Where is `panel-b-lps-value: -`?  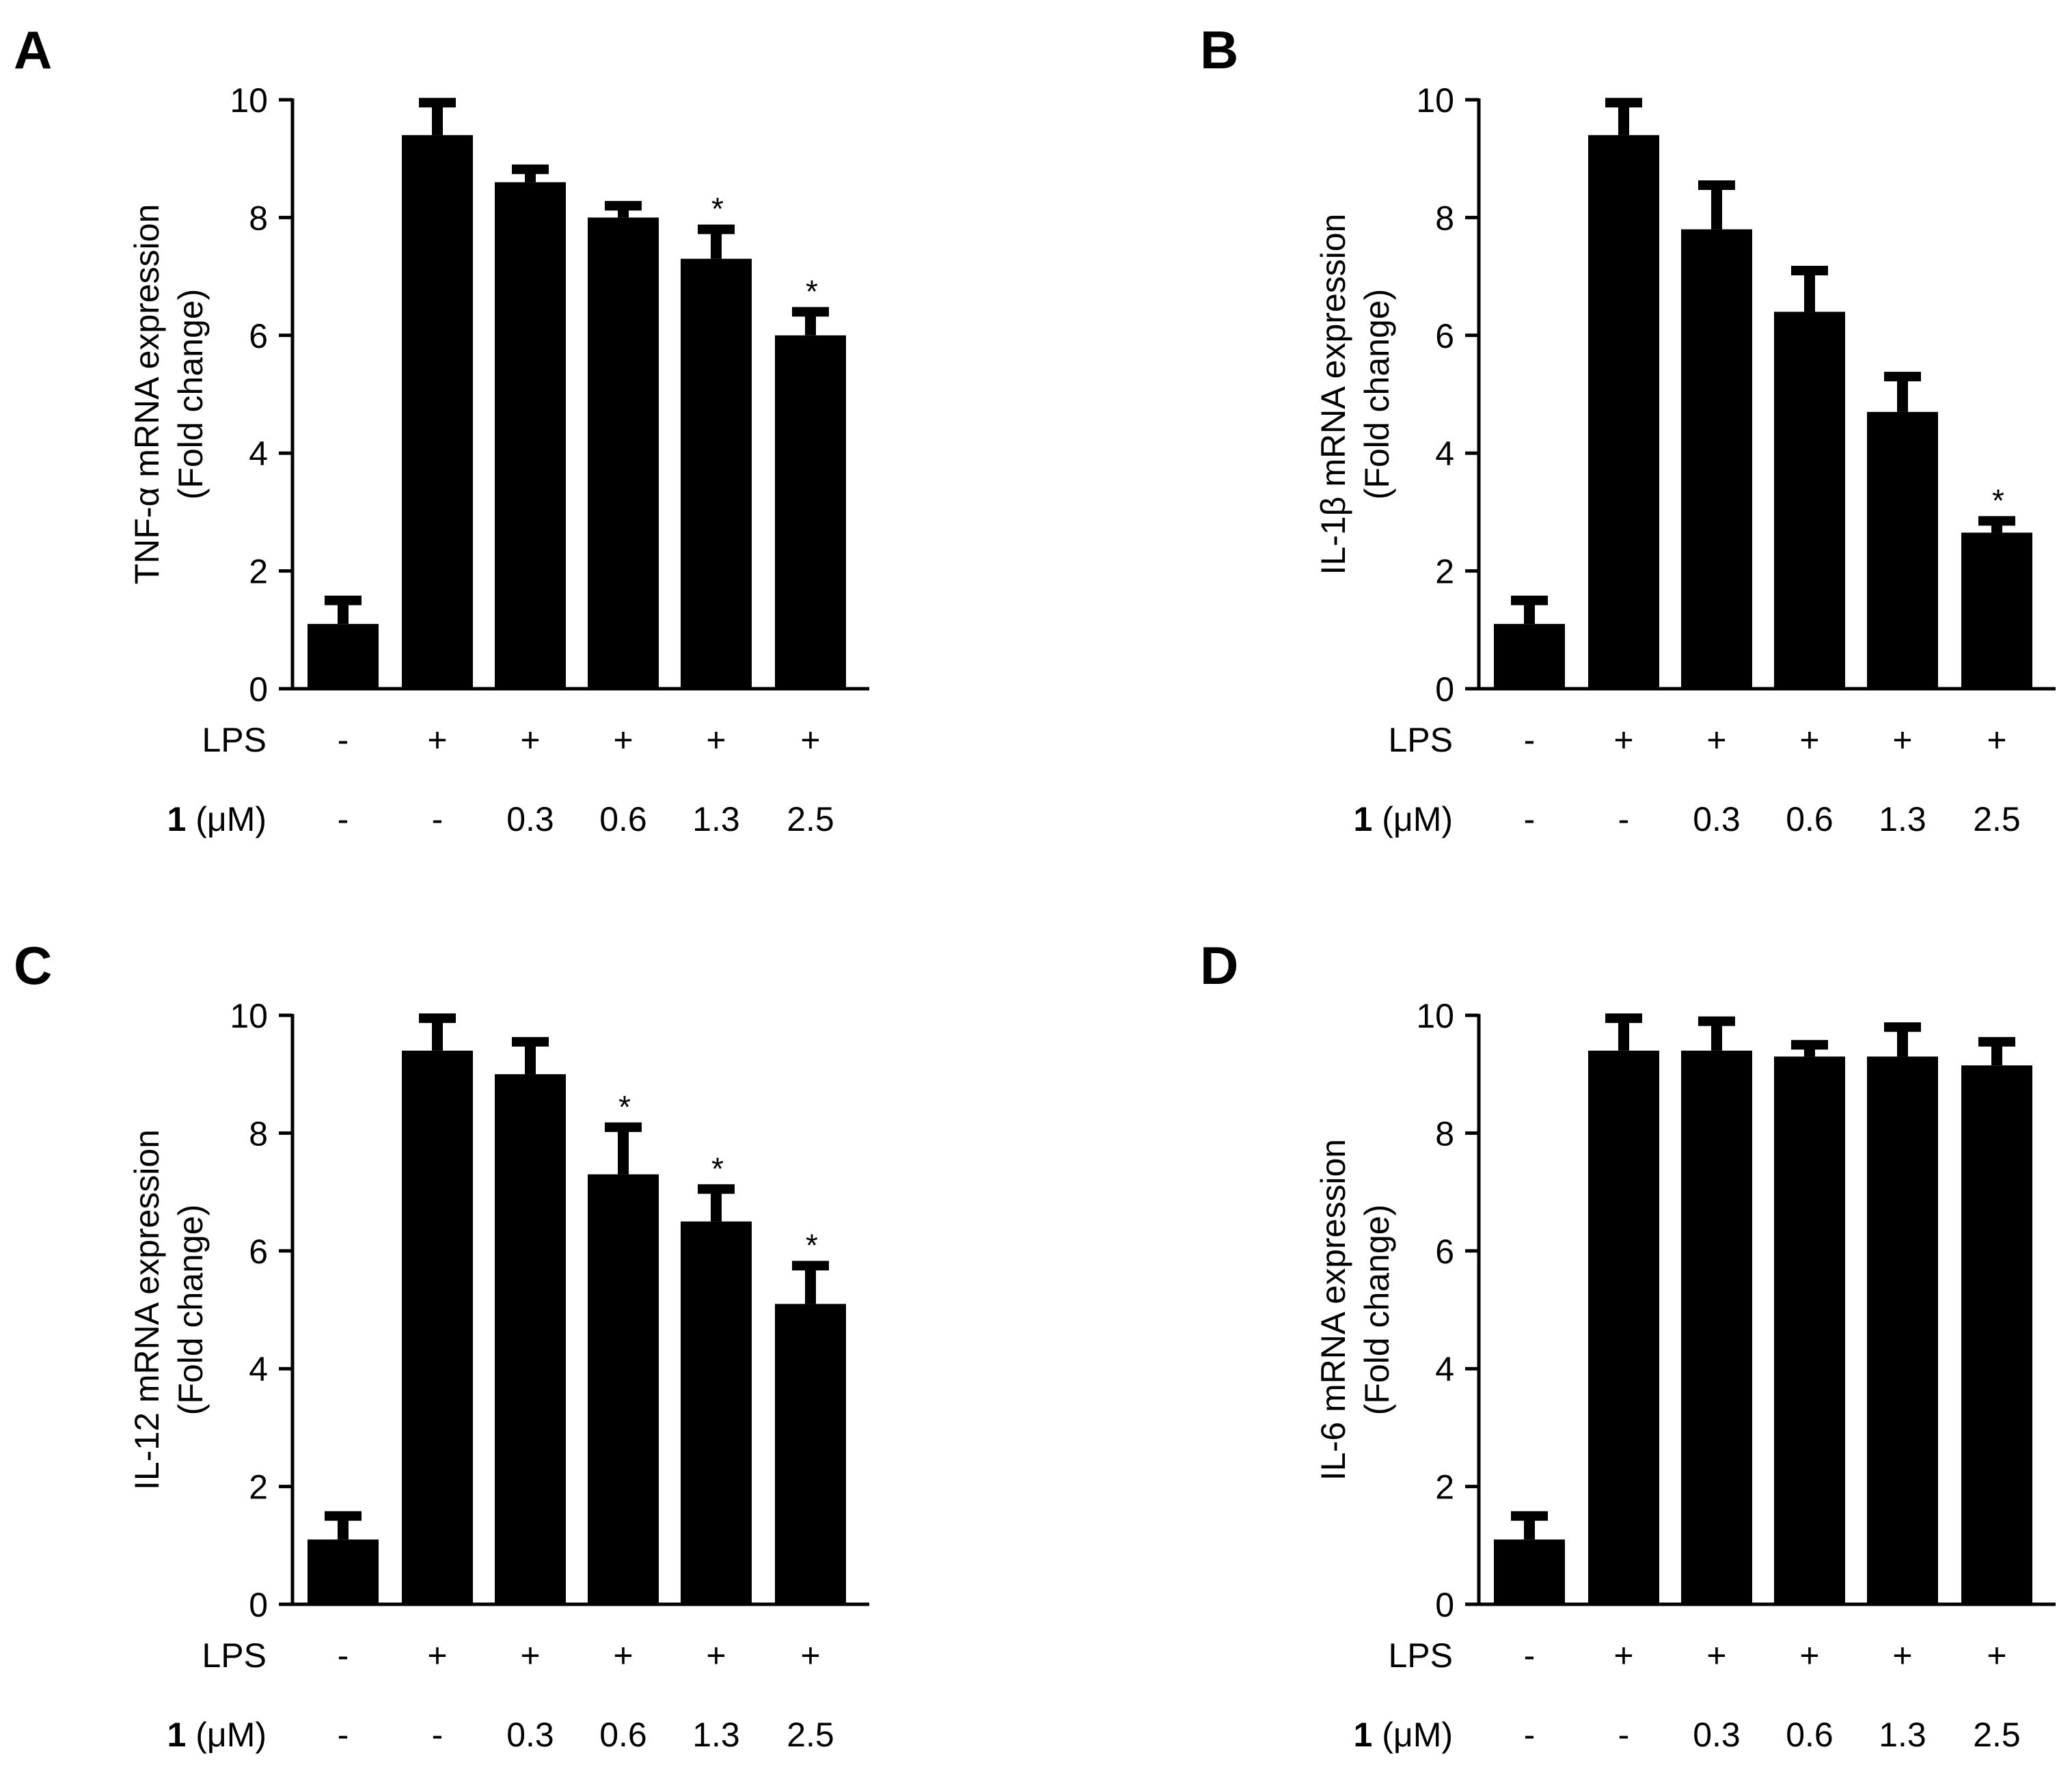
panel-b-lps-value: - is located at coordinates (1530, 740).